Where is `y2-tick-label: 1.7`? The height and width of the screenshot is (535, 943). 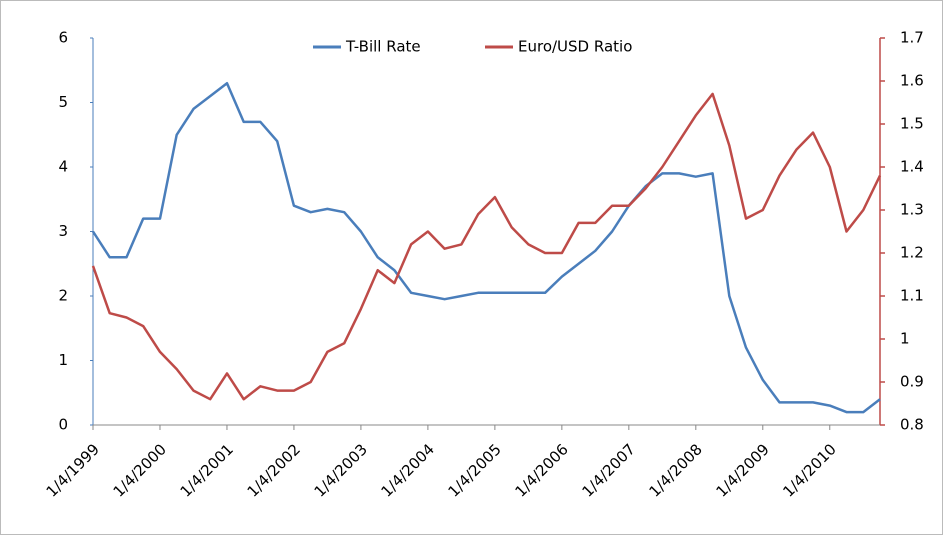 y2-tick-label: 1.7 is located at coordinates (912, 38).